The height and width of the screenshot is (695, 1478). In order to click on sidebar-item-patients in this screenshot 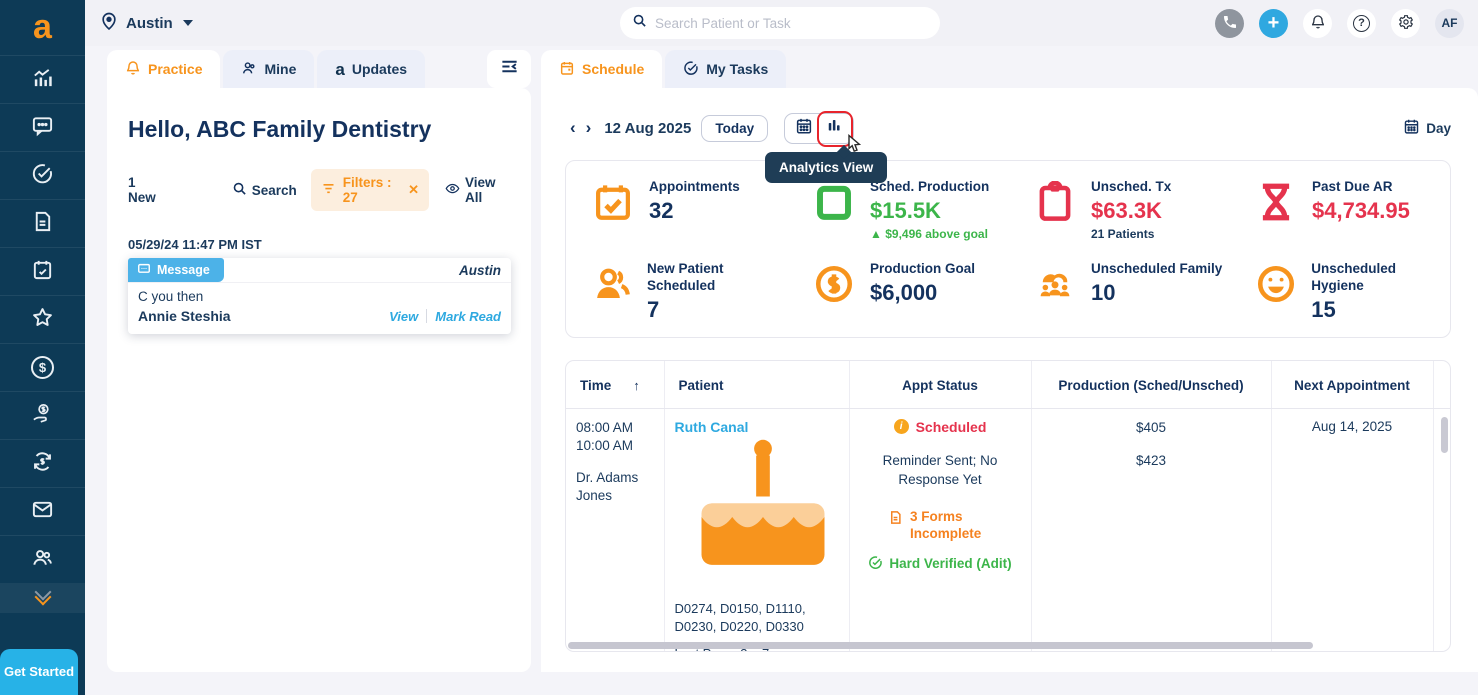, I will do `click(42, 559)`.